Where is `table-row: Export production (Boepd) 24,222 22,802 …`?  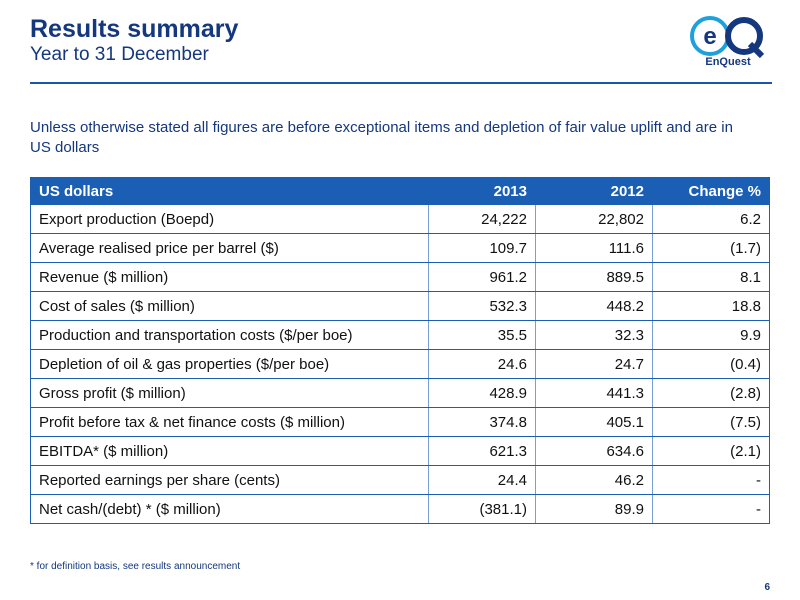
table-row: Export production (Boepd) 24,222 22,802 … is located at coordinates (400, 219).